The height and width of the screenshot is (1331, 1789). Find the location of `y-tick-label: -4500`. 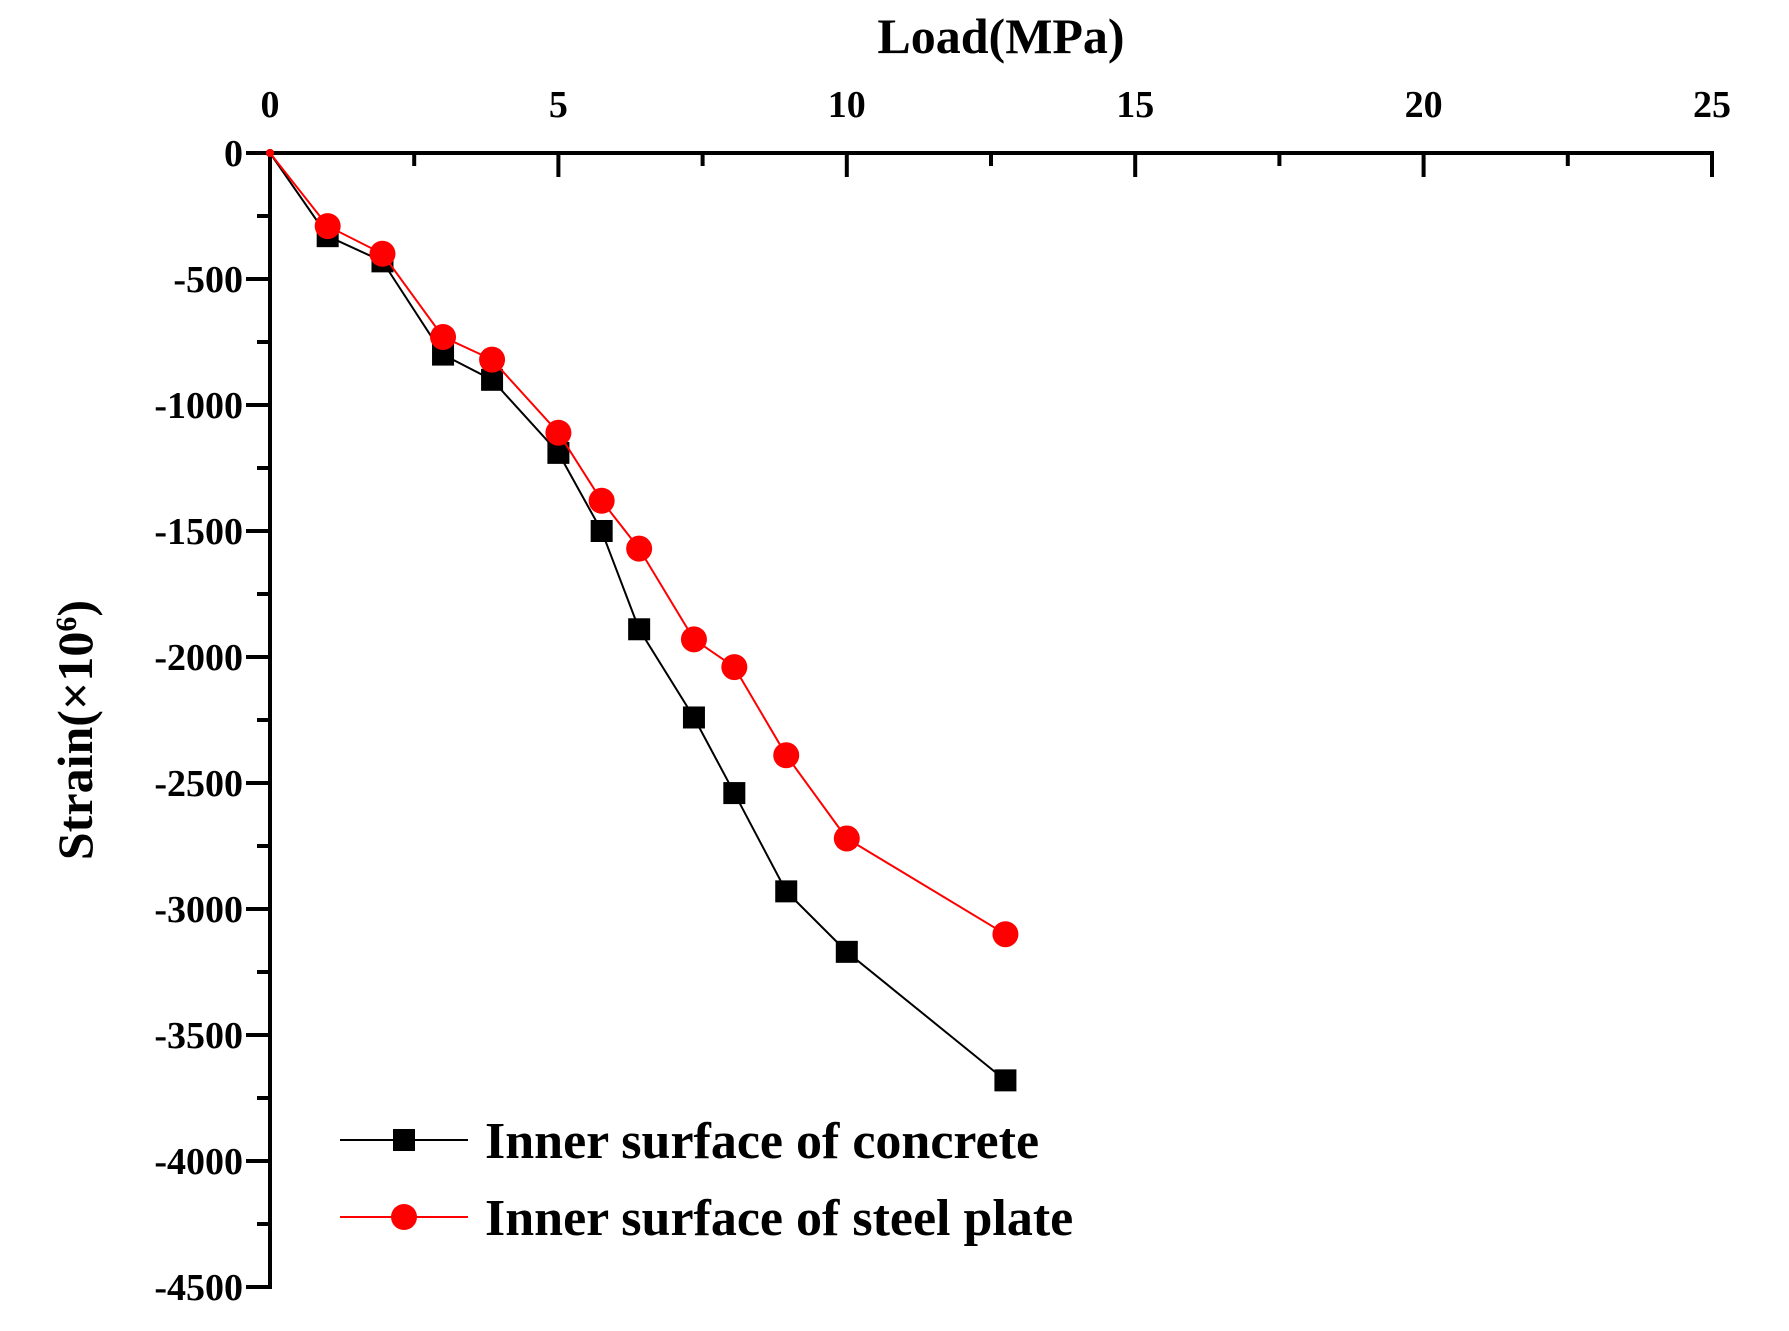

y-tick-label: -4500 is located at coordinates (198, 1288).